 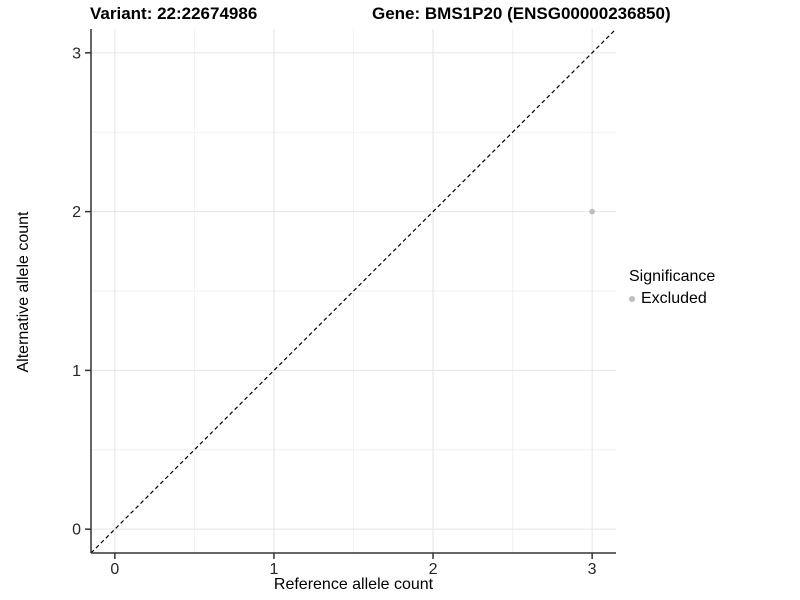 I want to click on x-tick-label: 1, so click(x=274, y=569).